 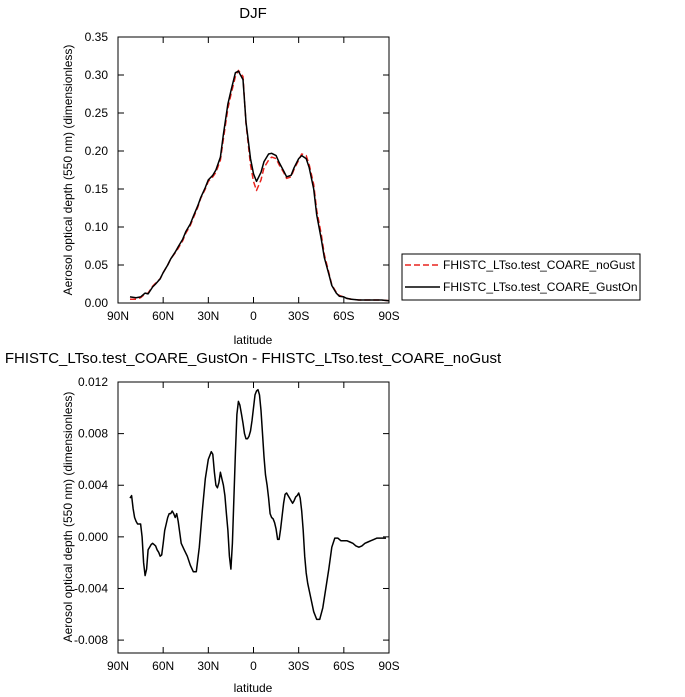 I want to click on y-tick-label: -0.004, so click(x=91, y=588).